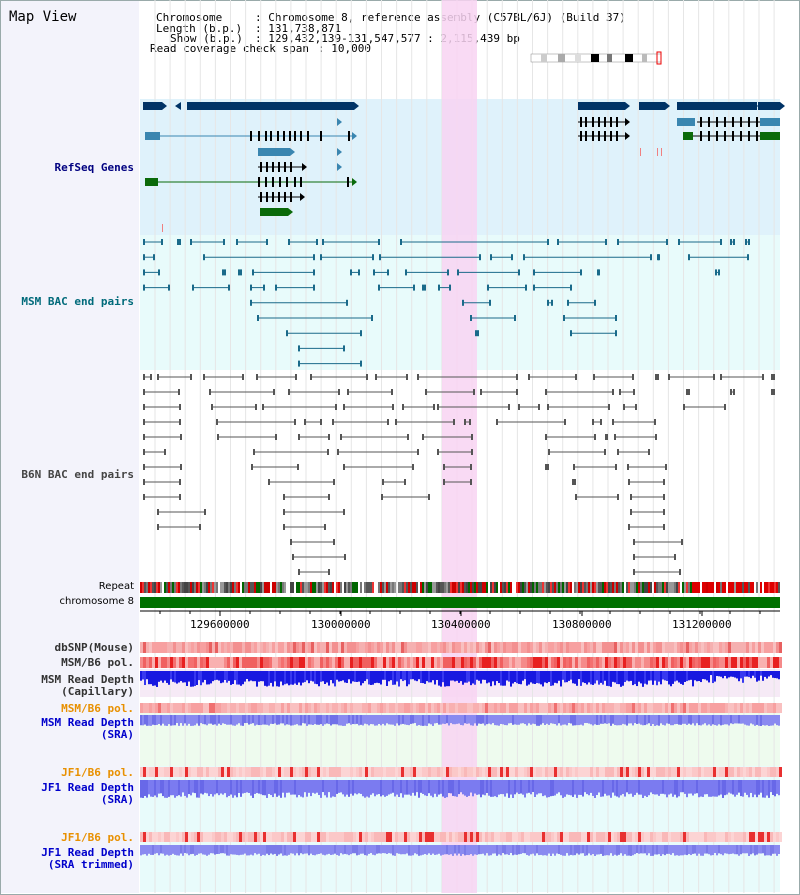  I want to click on length-value: : 131,738,871, so click(298, 28).